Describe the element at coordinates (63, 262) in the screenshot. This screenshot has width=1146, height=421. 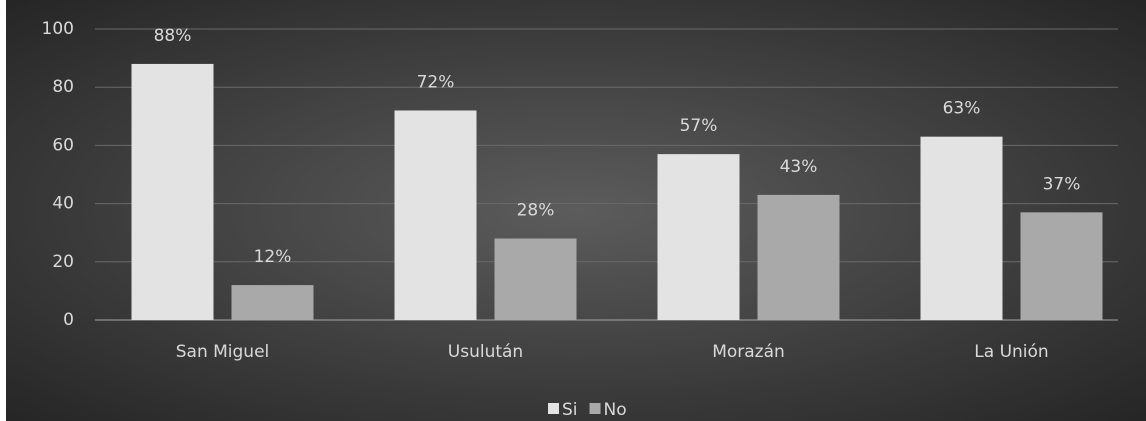
I see `y-tick-label: 20` at that location.